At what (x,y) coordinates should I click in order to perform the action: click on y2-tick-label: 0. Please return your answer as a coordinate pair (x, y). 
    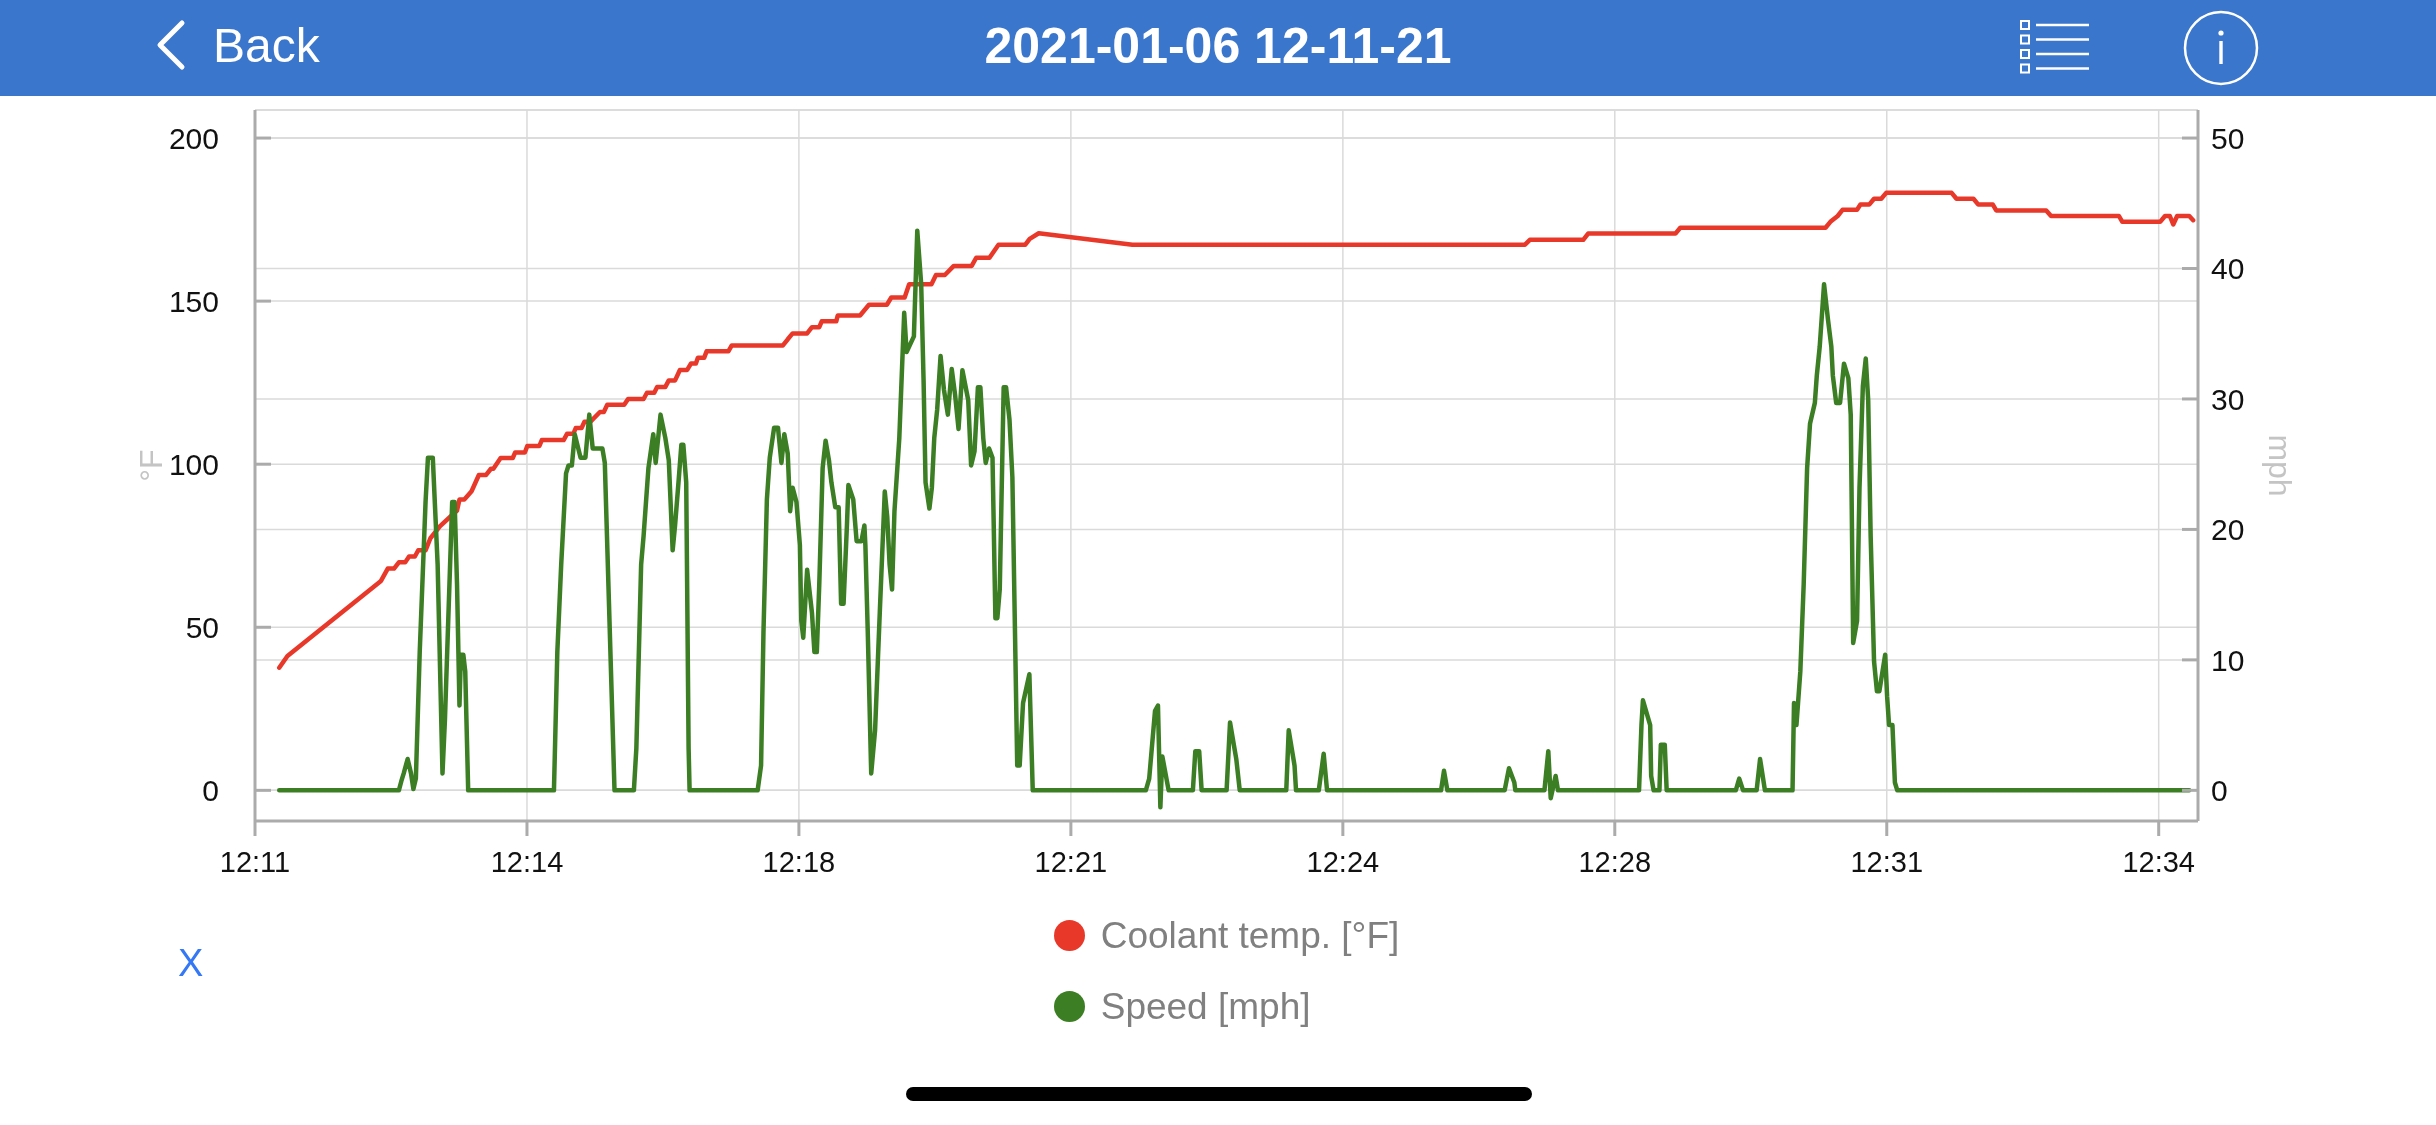
    Looking at the image, I should click on (2219, 790).